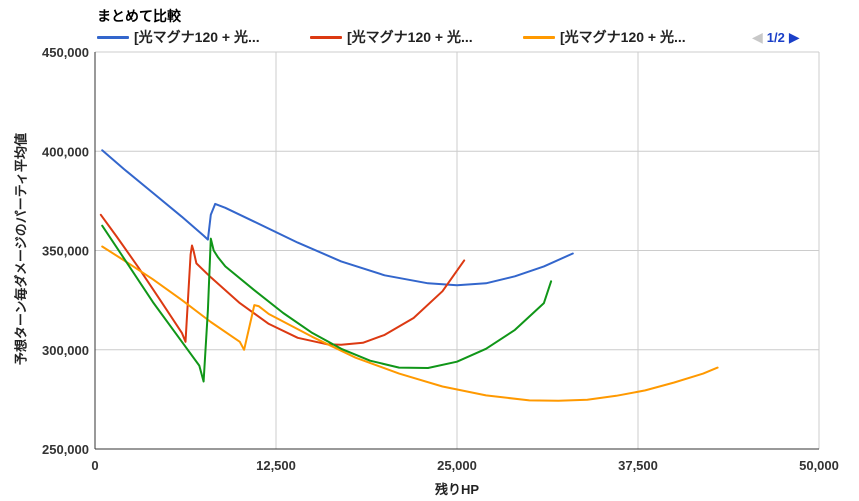 The image size is (859, 501). What do you see at coordinates (65, 350) in the screenshot?
I see `y-tick-label: 300,000` at bounding box center [65, 350].